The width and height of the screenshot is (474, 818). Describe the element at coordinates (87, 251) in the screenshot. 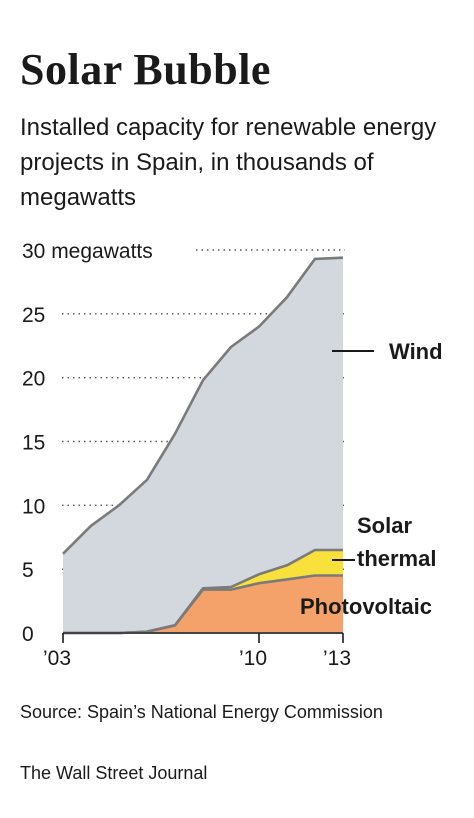

I see `y-tick-label: 30 megawatts` at that location.